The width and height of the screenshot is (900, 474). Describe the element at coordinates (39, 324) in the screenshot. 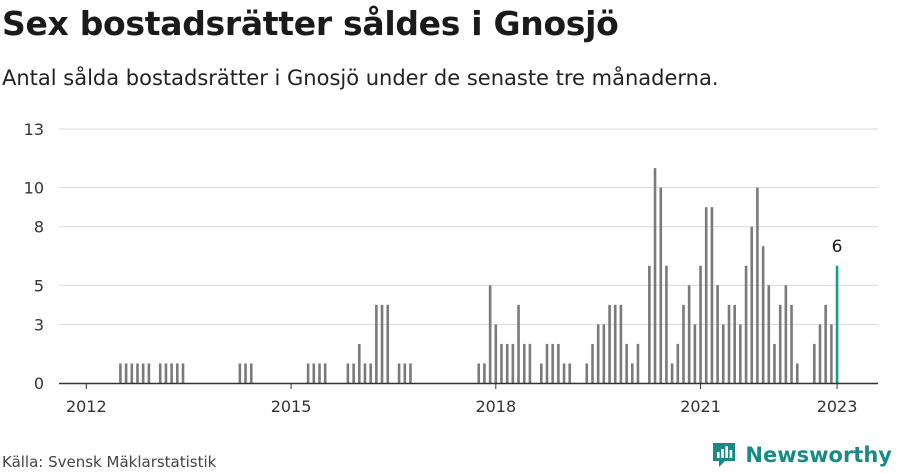

I see `y-tick-label: 3` at that location.